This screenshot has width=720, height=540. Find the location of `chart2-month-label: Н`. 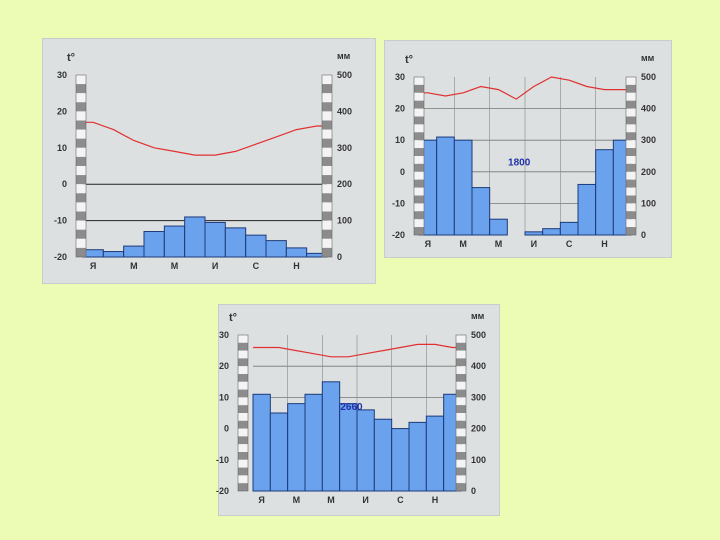

chart2-month-label: Н is located at coordinates (604, 244).